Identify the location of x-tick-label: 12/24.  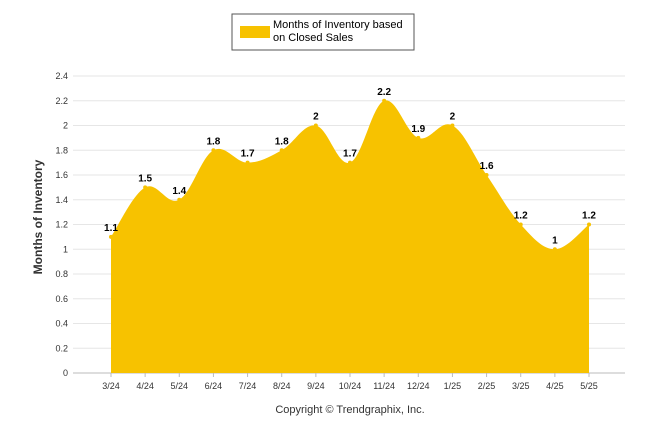
(418, 386).